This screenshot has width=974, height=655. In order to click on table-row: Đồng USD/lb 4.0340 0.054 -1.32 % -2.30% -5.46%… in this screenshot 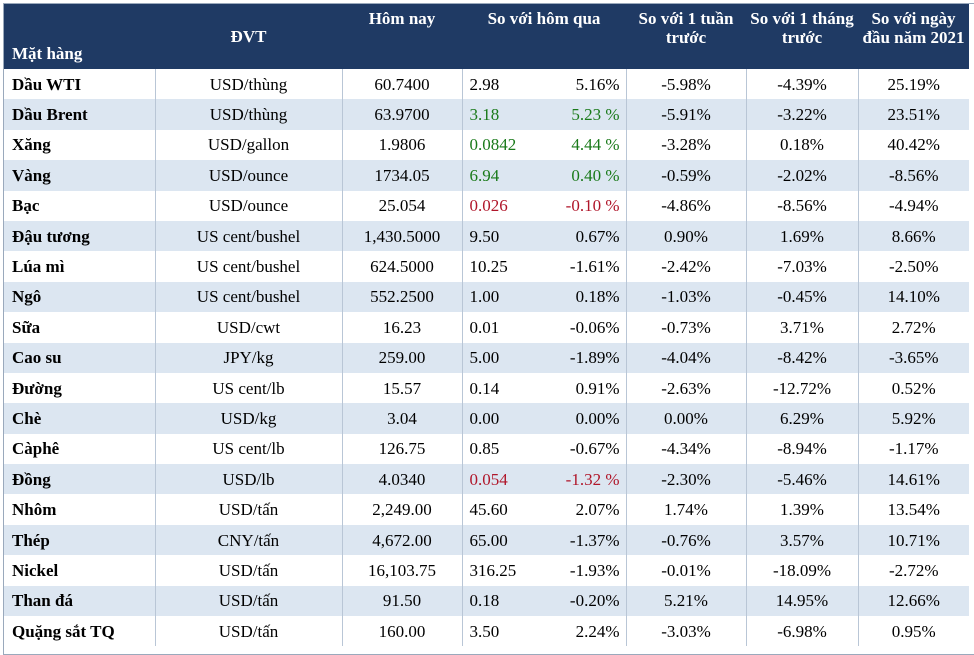, I will do `click(486, 479)`.